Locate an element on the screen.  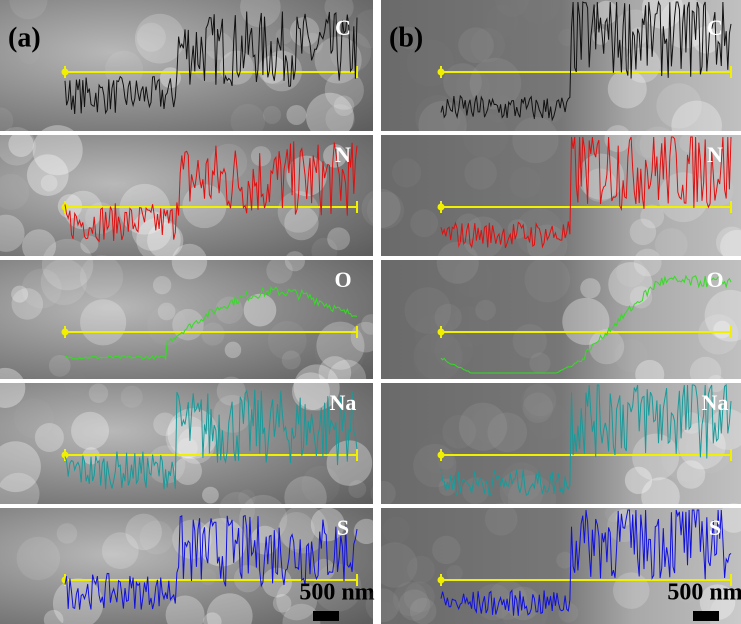
sem-cell: N is located at coordinates (186, 194).